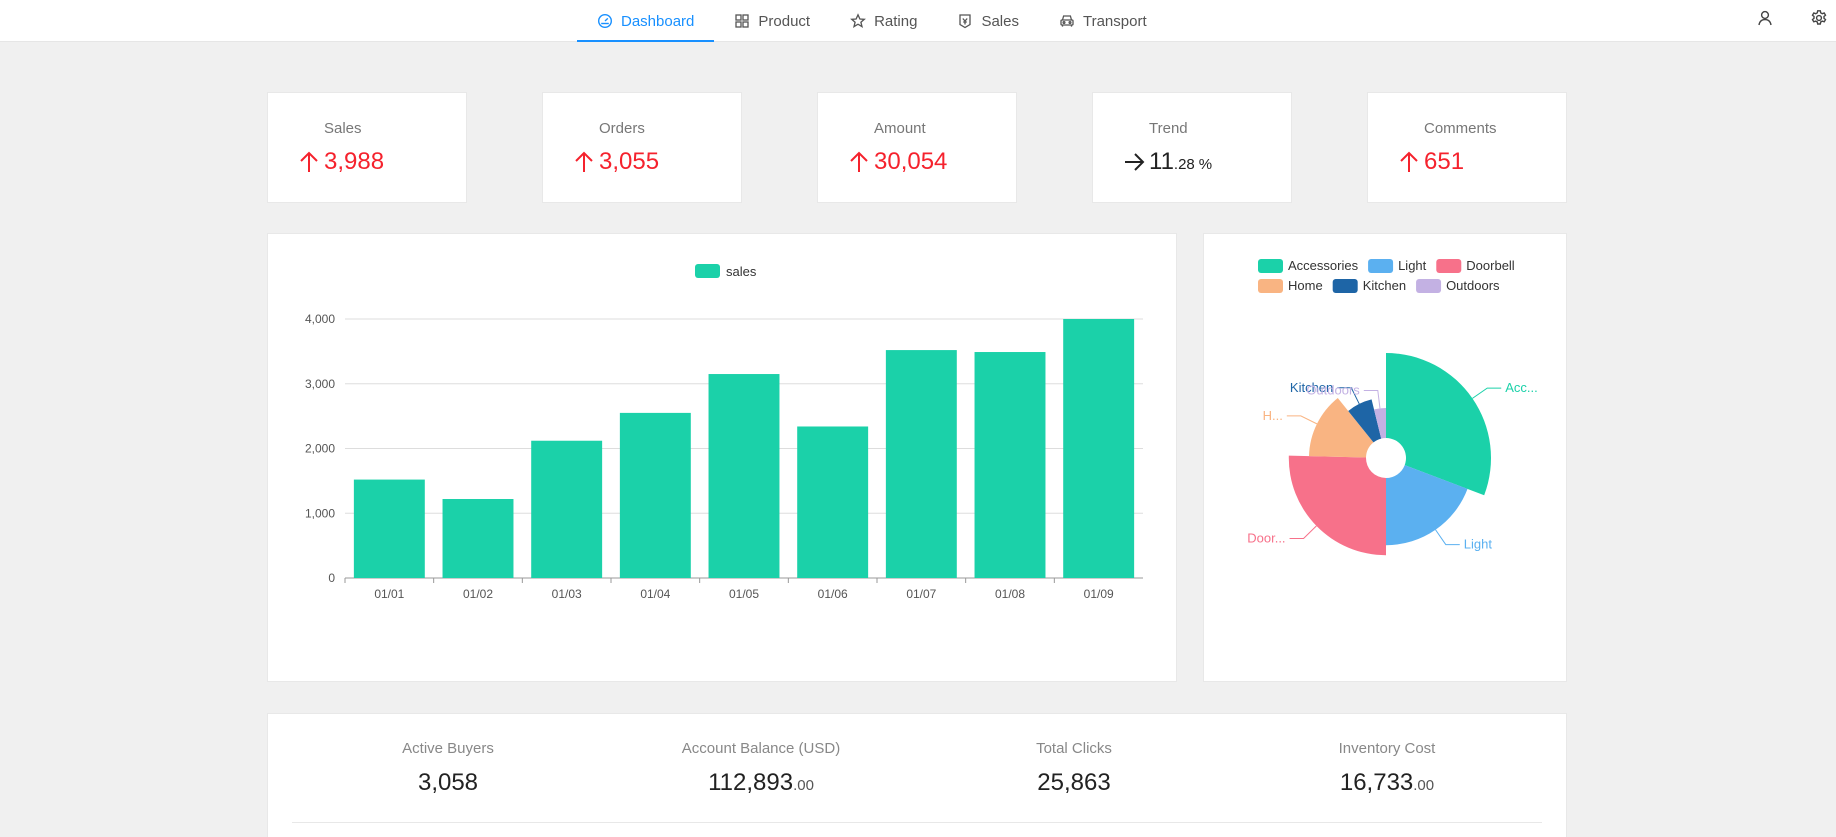 The height and width of the screenshot is (837, 1836). I want to click on metric-active-buyers: Active Buyers 3,058, so click(448, 768).